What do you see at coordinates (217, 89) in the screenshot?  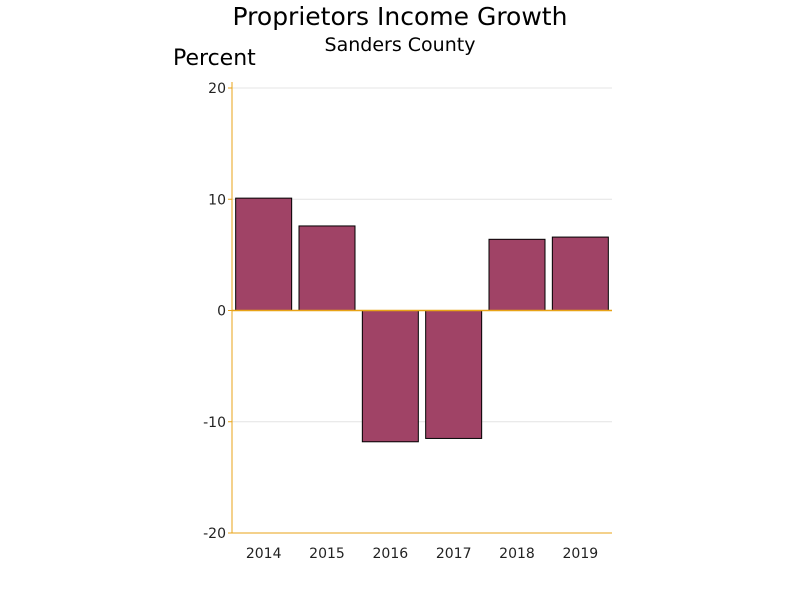 I see `y-tick-label: 20` at bounding box center [217, 89].